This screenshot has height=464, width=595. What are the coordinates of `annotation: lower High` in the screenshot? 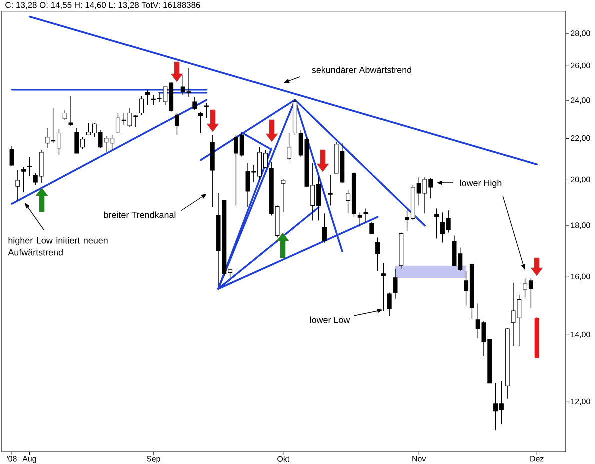 It's located at (481, 184).